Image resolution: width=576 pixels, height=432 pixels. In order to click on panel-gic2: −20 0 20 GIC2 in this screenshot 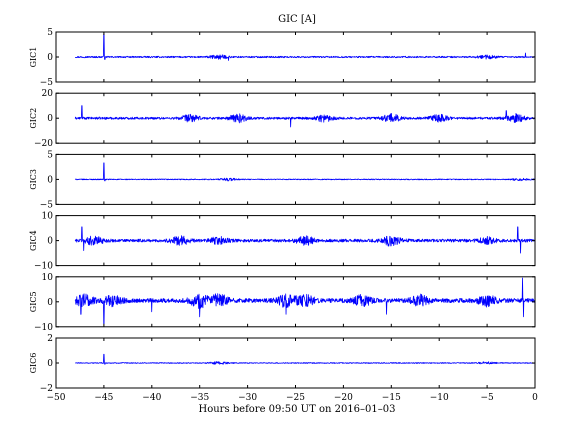, I will do `click(282, 119)`.